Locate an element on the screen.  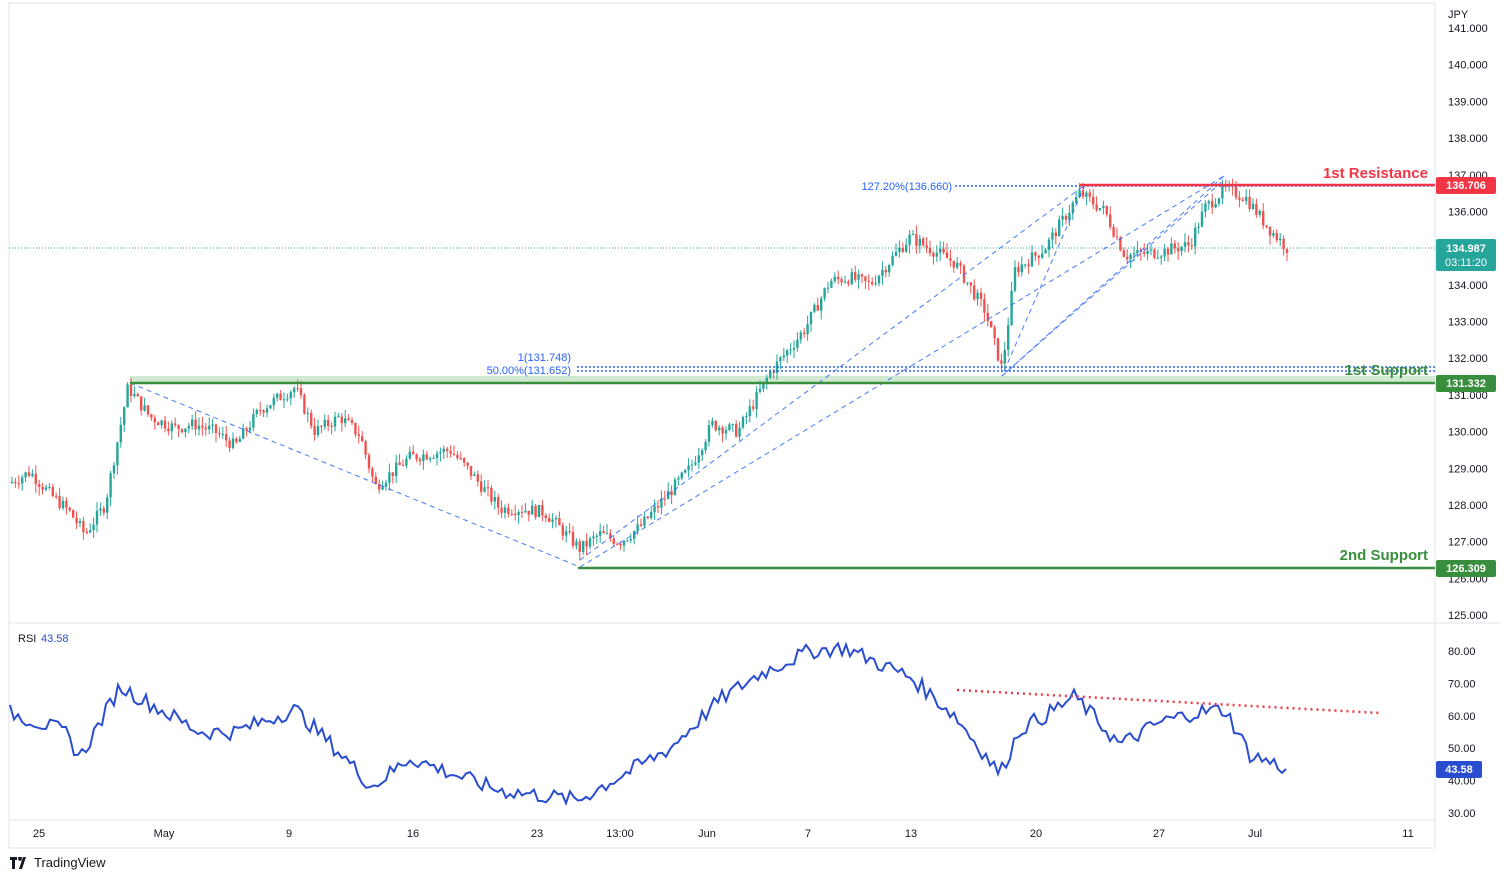
time-tick-4: 23 is located at coordinates (537, 834).